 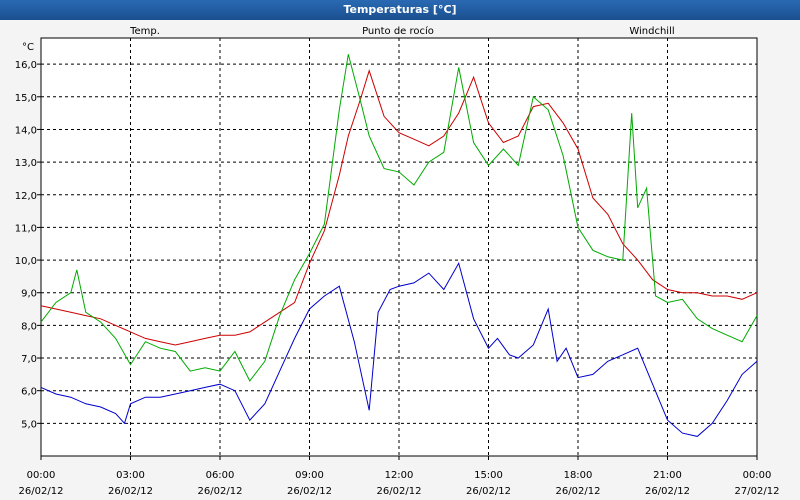 What do you see at coordinates (28, 47) in the screenshot?
I see `y-axis-unit: °C` at bounding box center [28, 47].